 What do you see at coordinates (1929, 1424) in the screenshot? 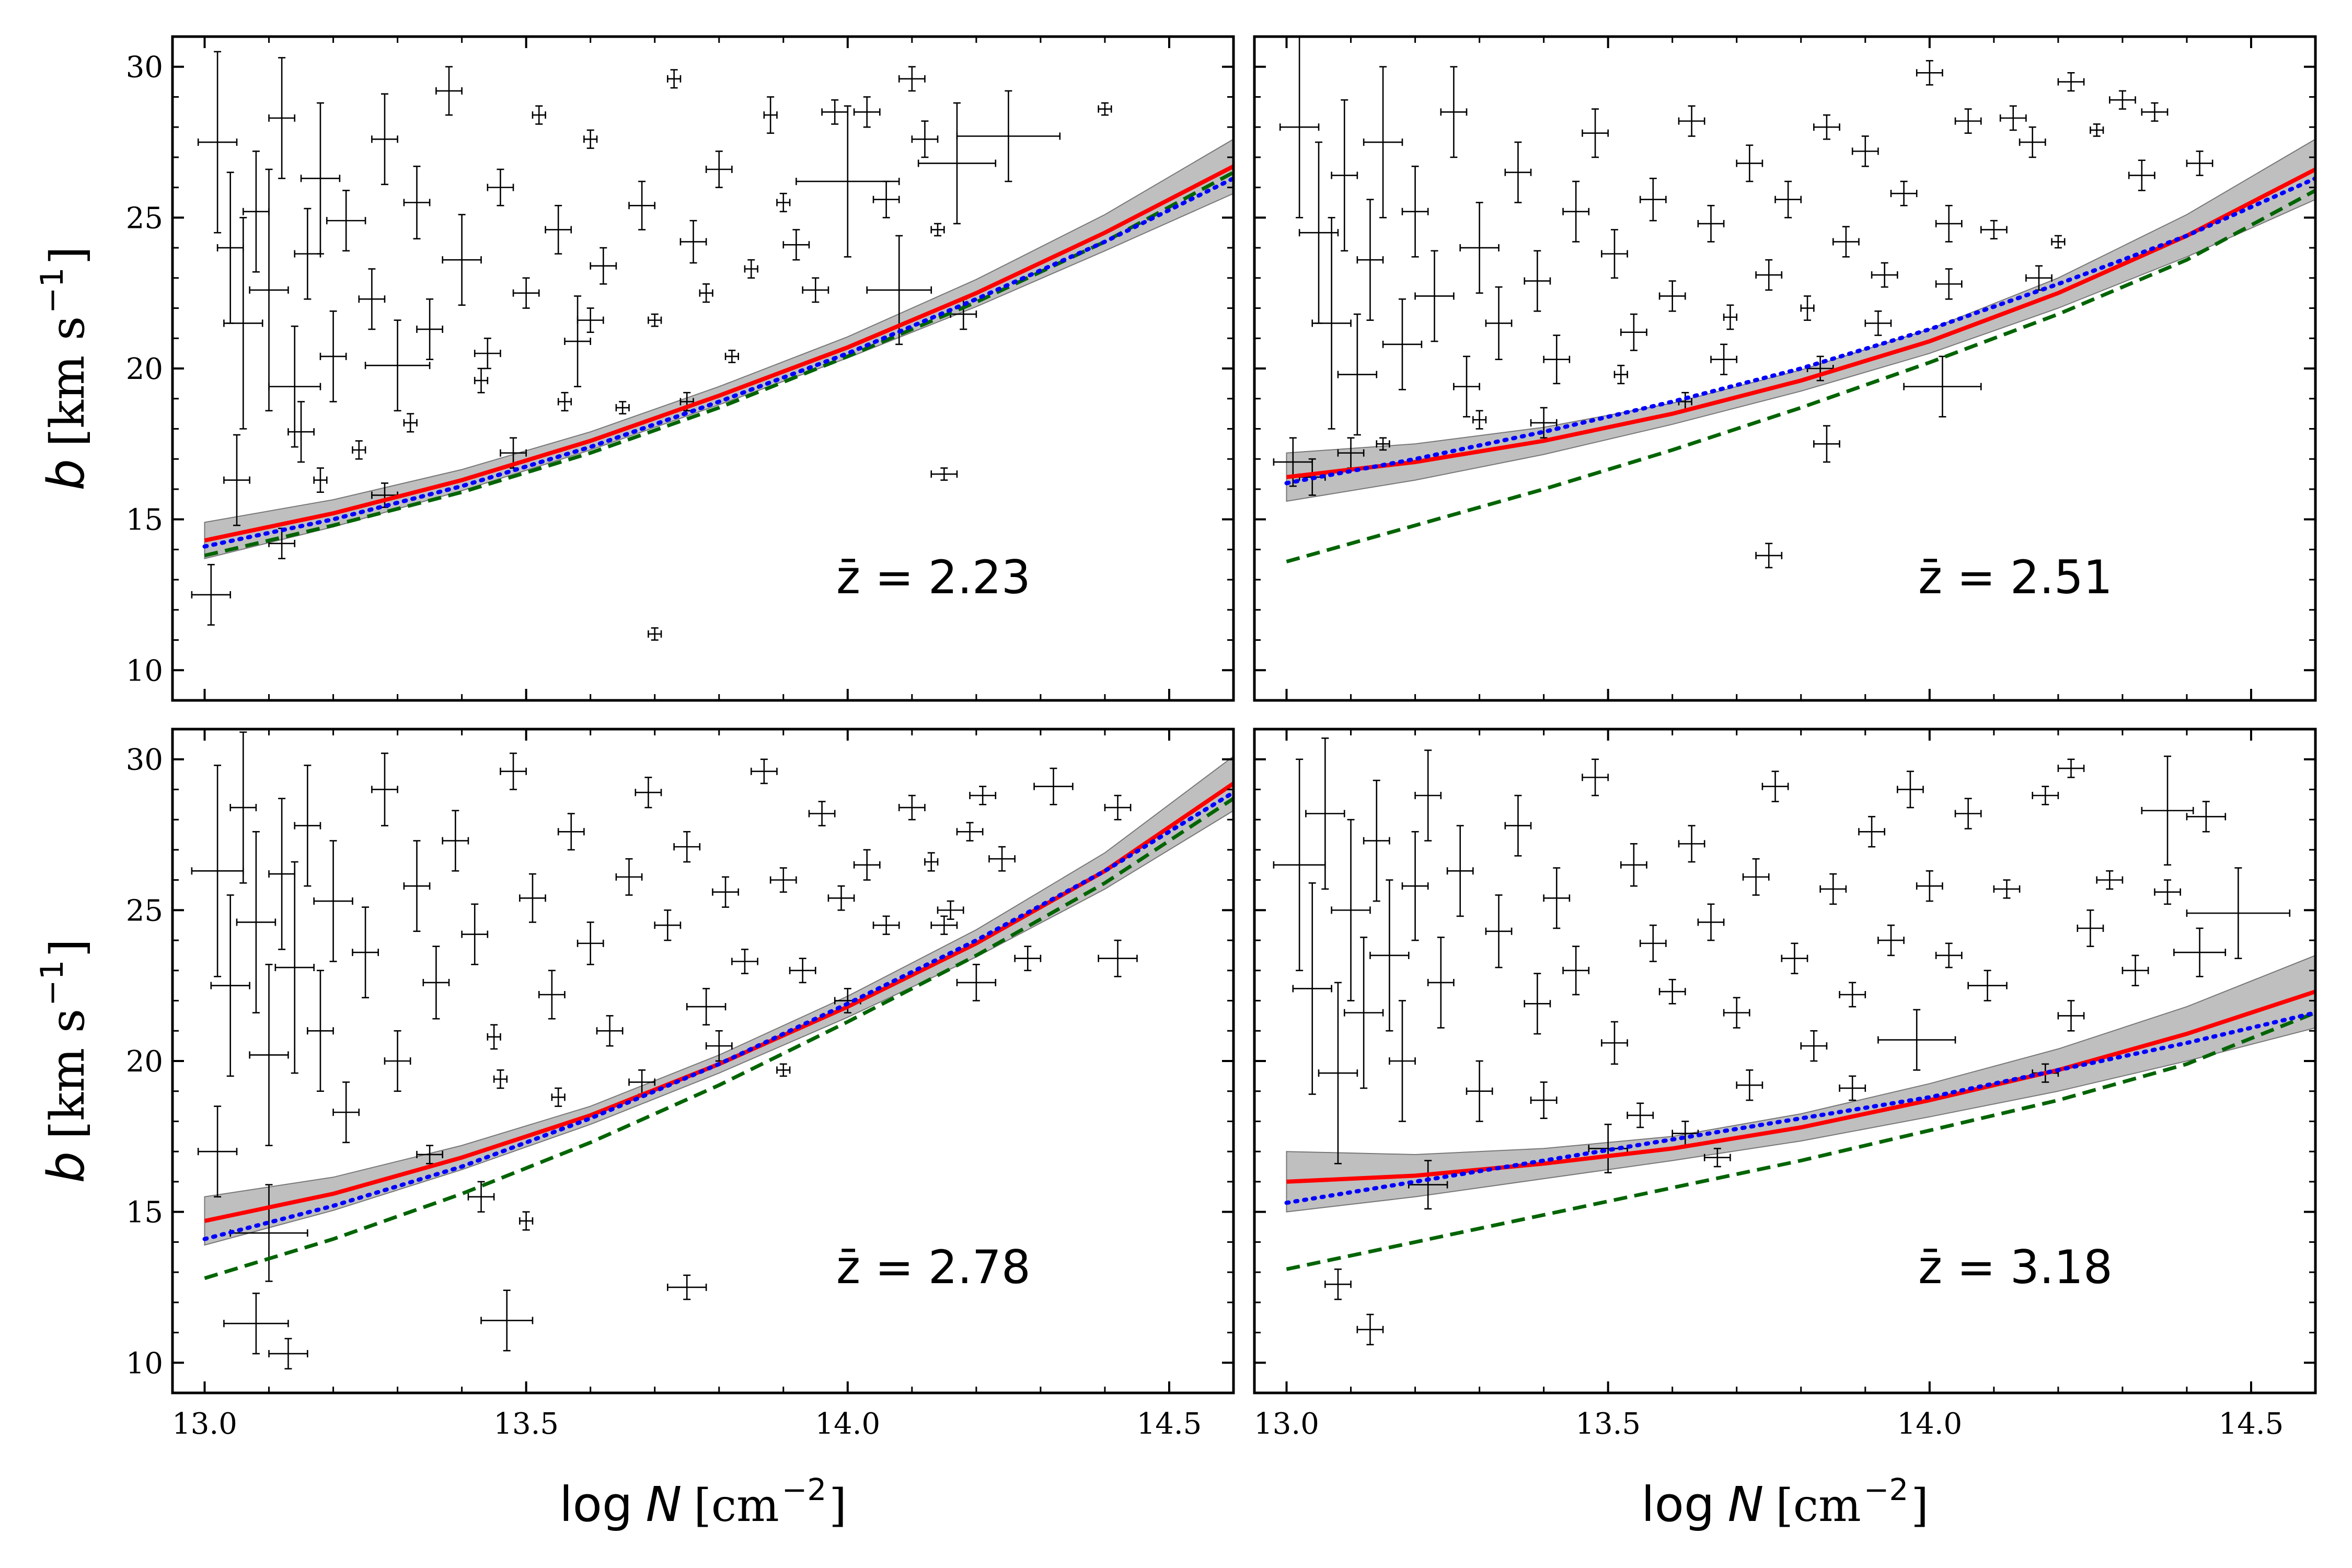
I see `x-tick-label: 14.0` at bounding box center [1929, 1424].